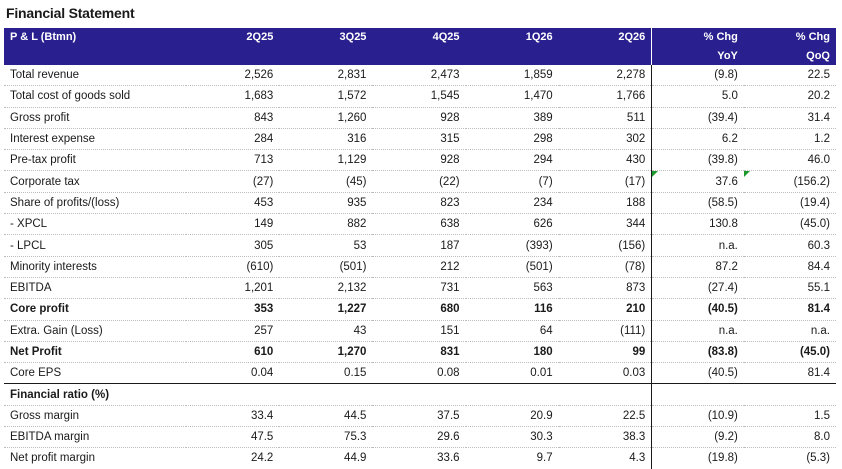 The image size is (842, 469). I want to click on period-value: 1,260, so click(326, 118).